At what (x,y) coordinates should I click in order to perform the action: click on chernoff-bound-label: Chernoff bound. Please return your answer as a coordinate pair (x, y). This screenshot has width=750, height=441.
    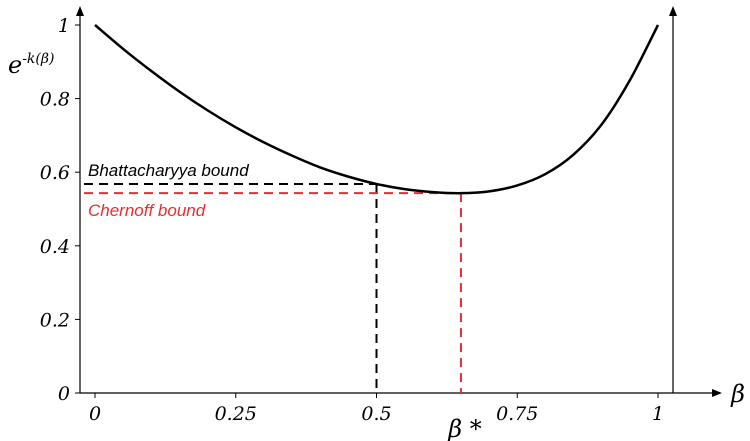
    Looking at the image, I should click on (147, 210).